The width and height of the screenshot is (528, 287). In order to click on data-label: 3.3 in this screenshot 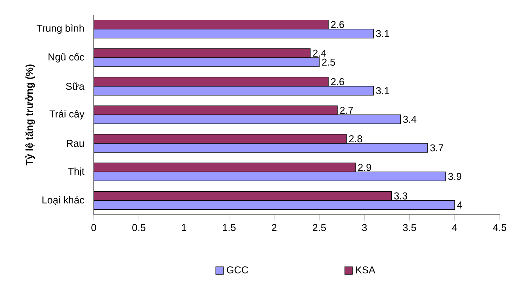, I will do `click(401, 196)`.